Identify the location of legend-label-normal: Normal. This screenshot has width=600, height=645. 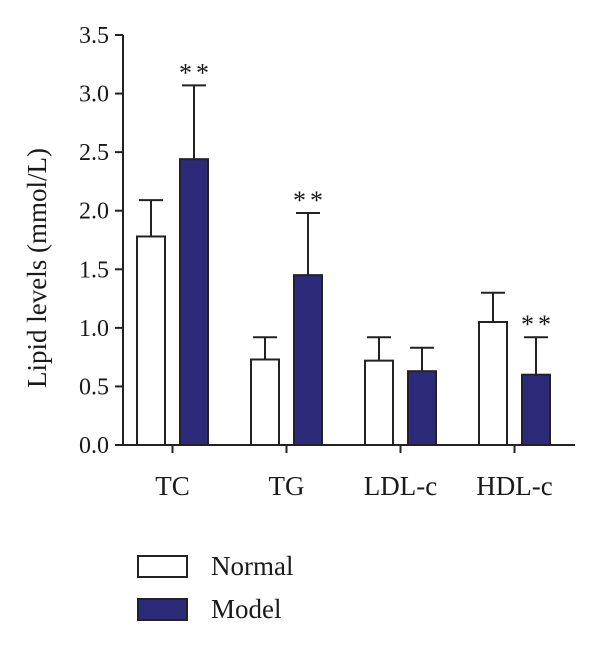
(252, 566).